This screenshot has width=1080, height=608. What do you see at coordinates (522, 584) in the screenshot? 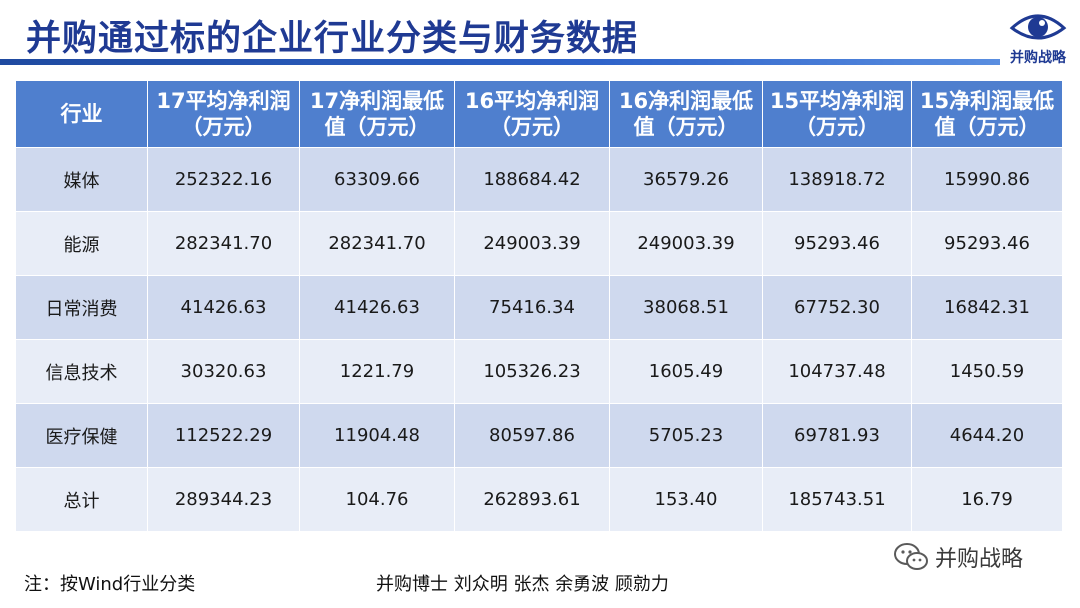
I see `authors-line: 并购博士 刘众明 张杰 余勇波 顾勍力` at bounding box center [522, 584].